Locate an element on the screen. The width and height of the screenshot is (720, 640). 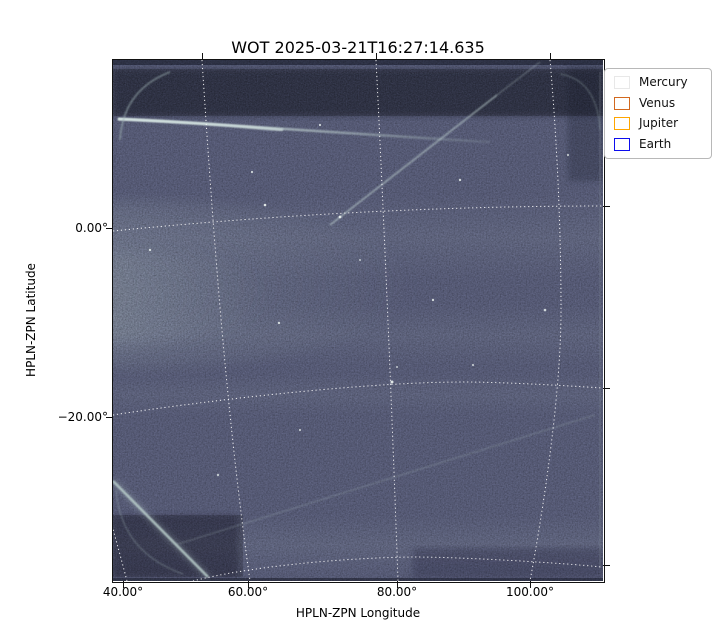
corner-arc-top-left is located at coordinates (145, 106).